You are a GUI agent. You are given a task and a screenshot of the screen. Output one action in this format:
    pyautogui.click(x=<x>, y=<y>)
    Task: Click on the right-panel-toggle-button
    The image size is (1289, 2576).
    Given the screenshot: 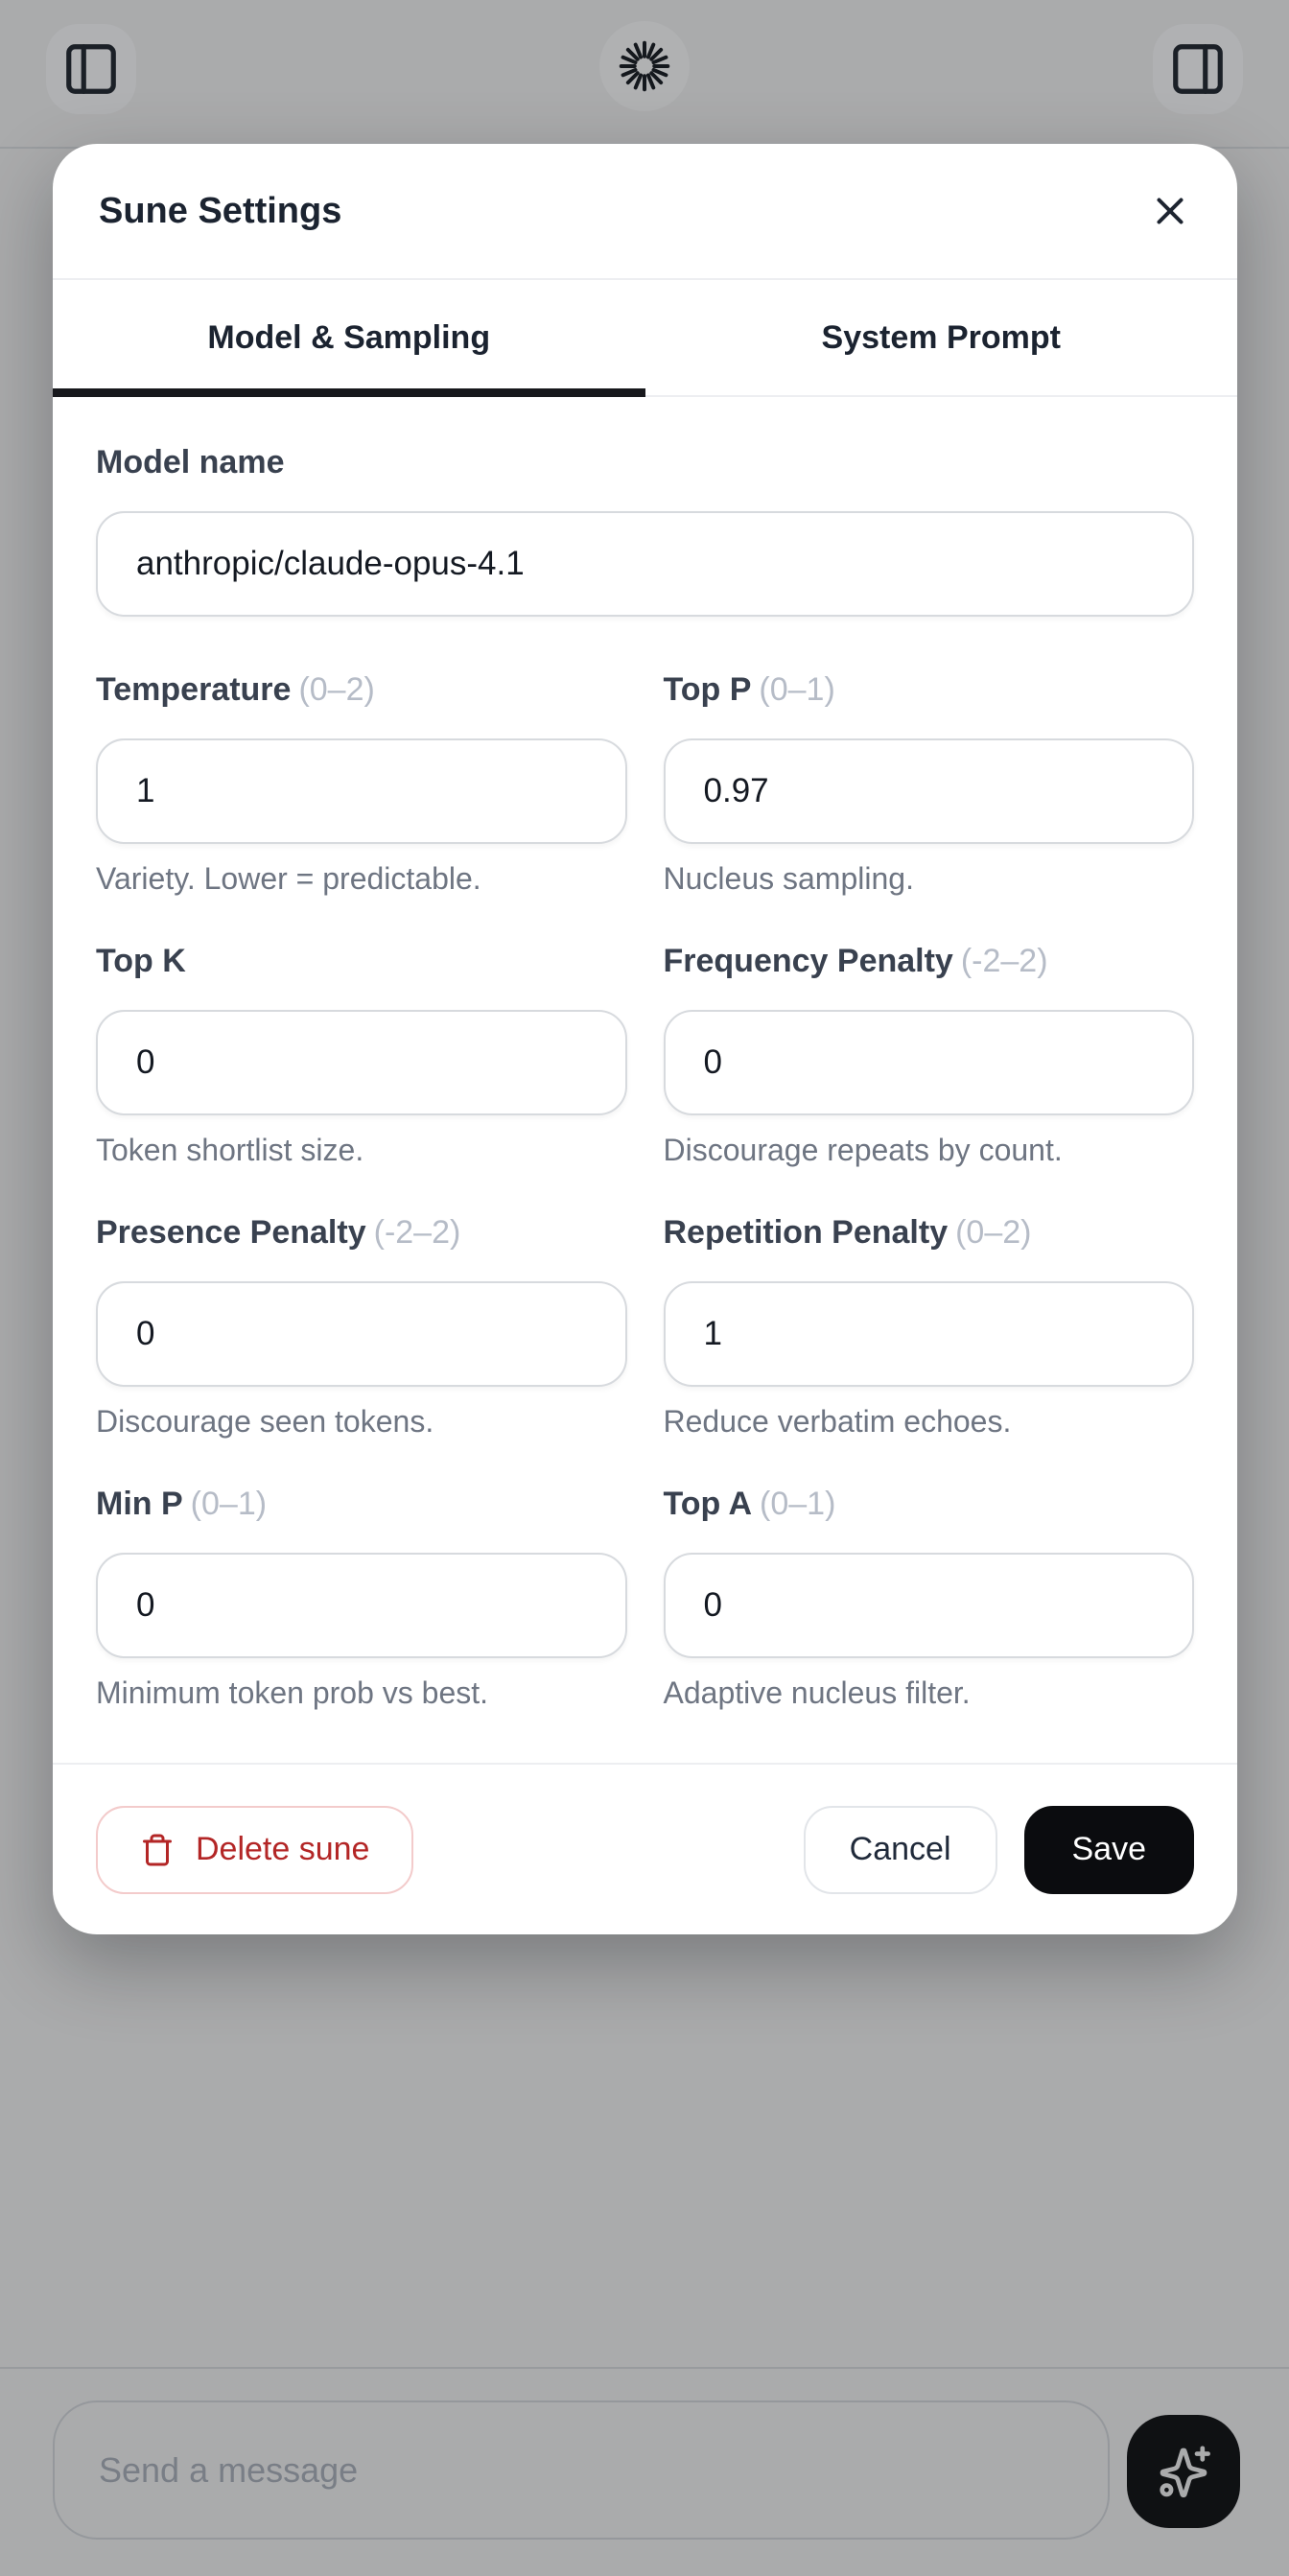 What is the action you would take?
    pyautogui.click(x=1198, y=69)
    